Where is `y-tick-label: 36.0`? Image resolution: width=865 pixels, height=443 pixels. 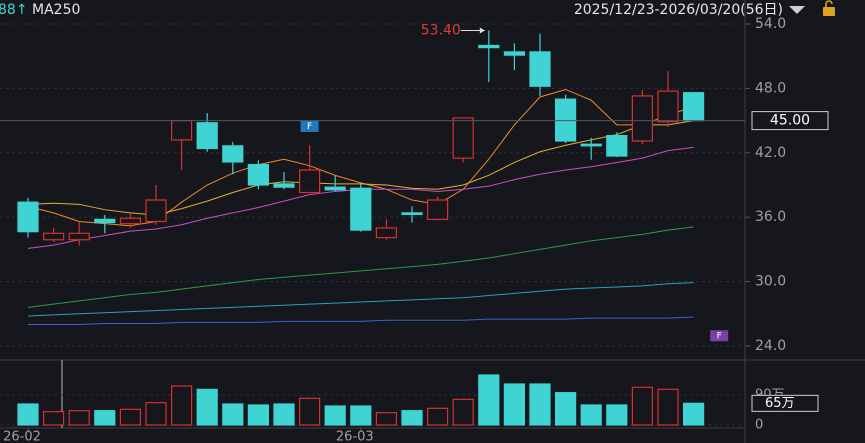
y-tick-label: 36.0 is located at coordinates (770, 217).